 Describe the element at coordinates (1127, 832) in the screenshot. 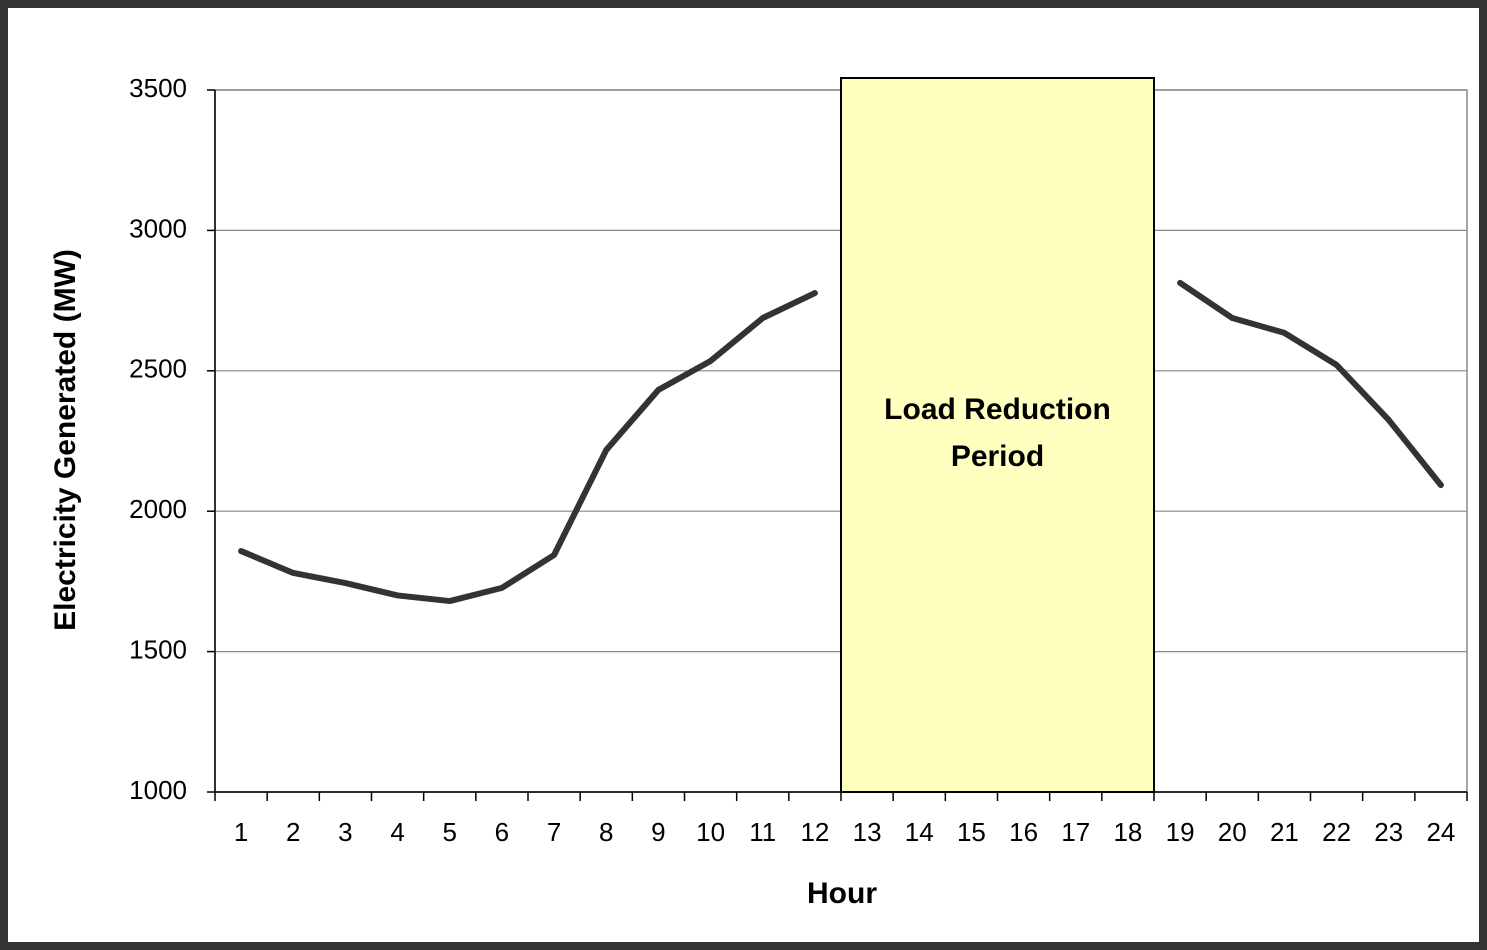

I see `x-tick-label: 18` at that location.